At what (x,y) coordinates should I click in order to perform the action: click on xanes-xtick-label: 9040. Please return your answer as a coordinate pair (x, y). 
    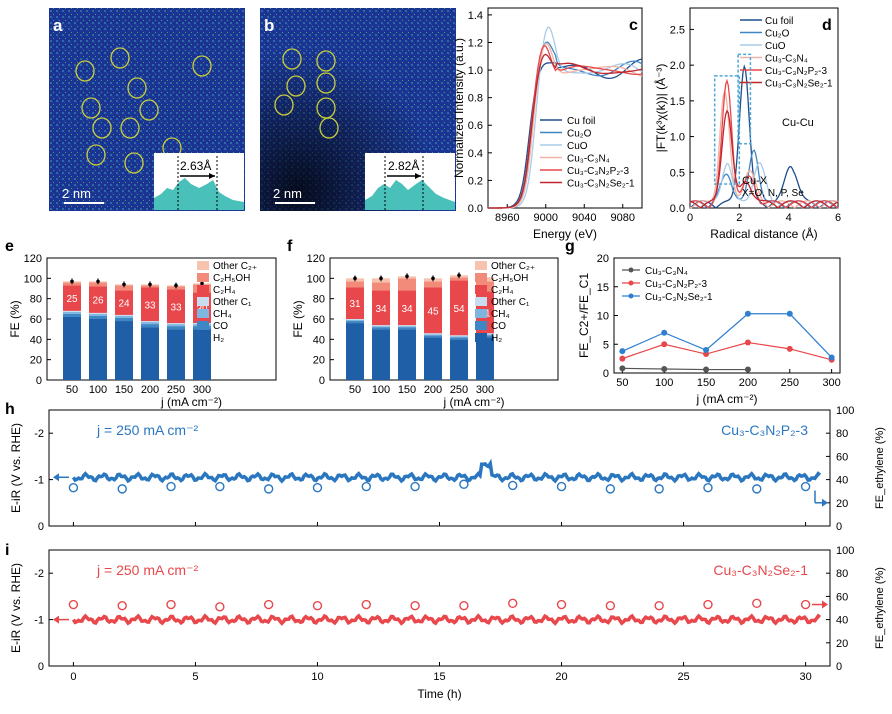
    Looking at the image, I should click on (584, 218).